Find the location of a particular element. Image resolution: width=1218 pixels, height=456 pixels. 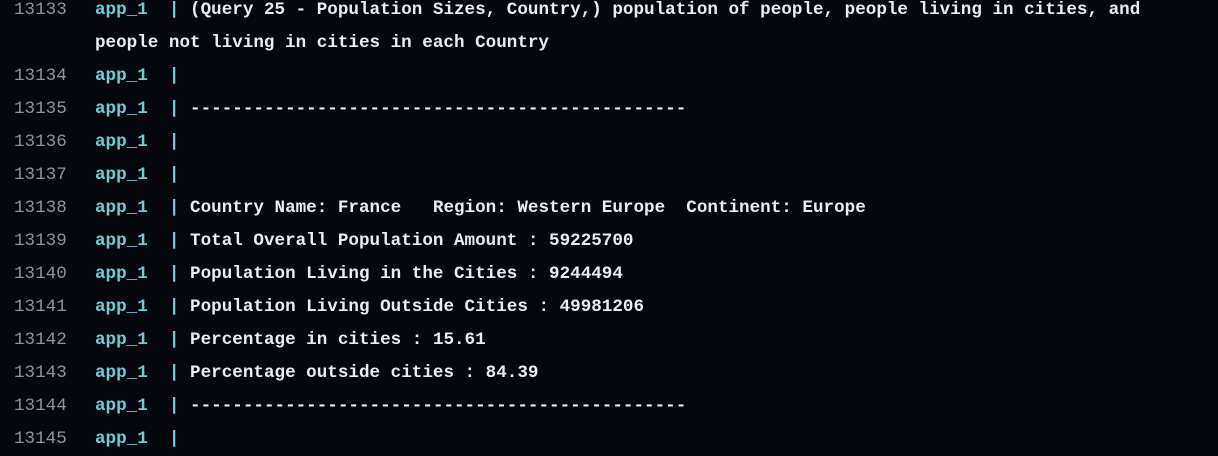

log-line: 13145 app_1 | is located at coordinates (609, 439).